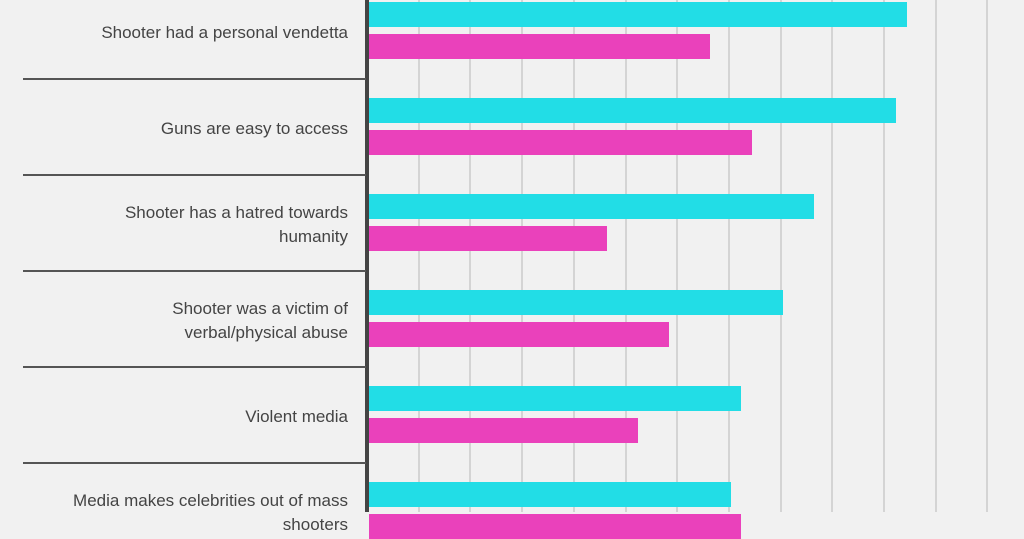  What do you see at coordinates (178, 225) in the screenshot?
I see `category-label: Shooter has a hatred towards humanity` at bounding box center [178, 225].